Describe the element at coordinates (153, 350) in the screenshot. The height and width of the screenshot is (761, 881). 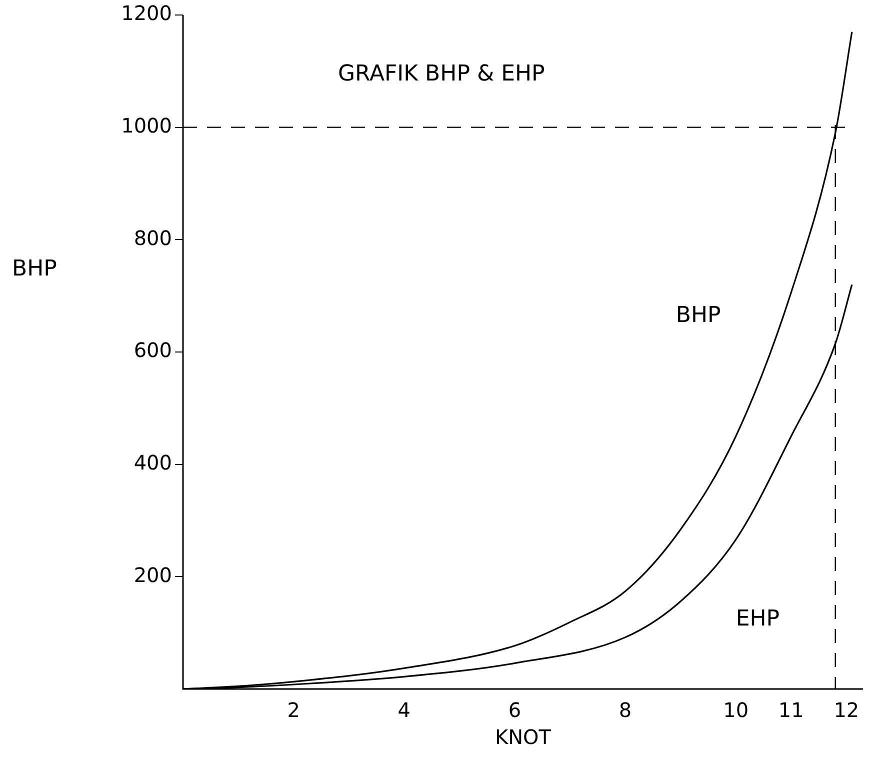
I see `y-tick-label: 600` at that location.